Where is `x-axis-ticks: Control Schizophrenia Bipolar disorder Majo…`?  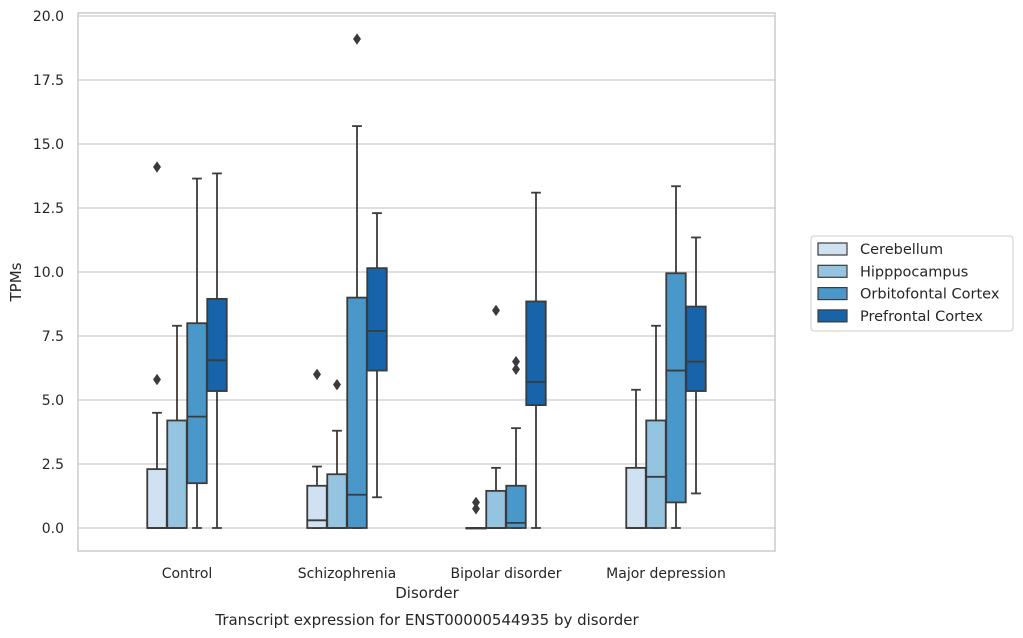
x-axis-ticks: Control Schizophrenia Bipolar disorder Majo… is located at coordinates (444, 574).